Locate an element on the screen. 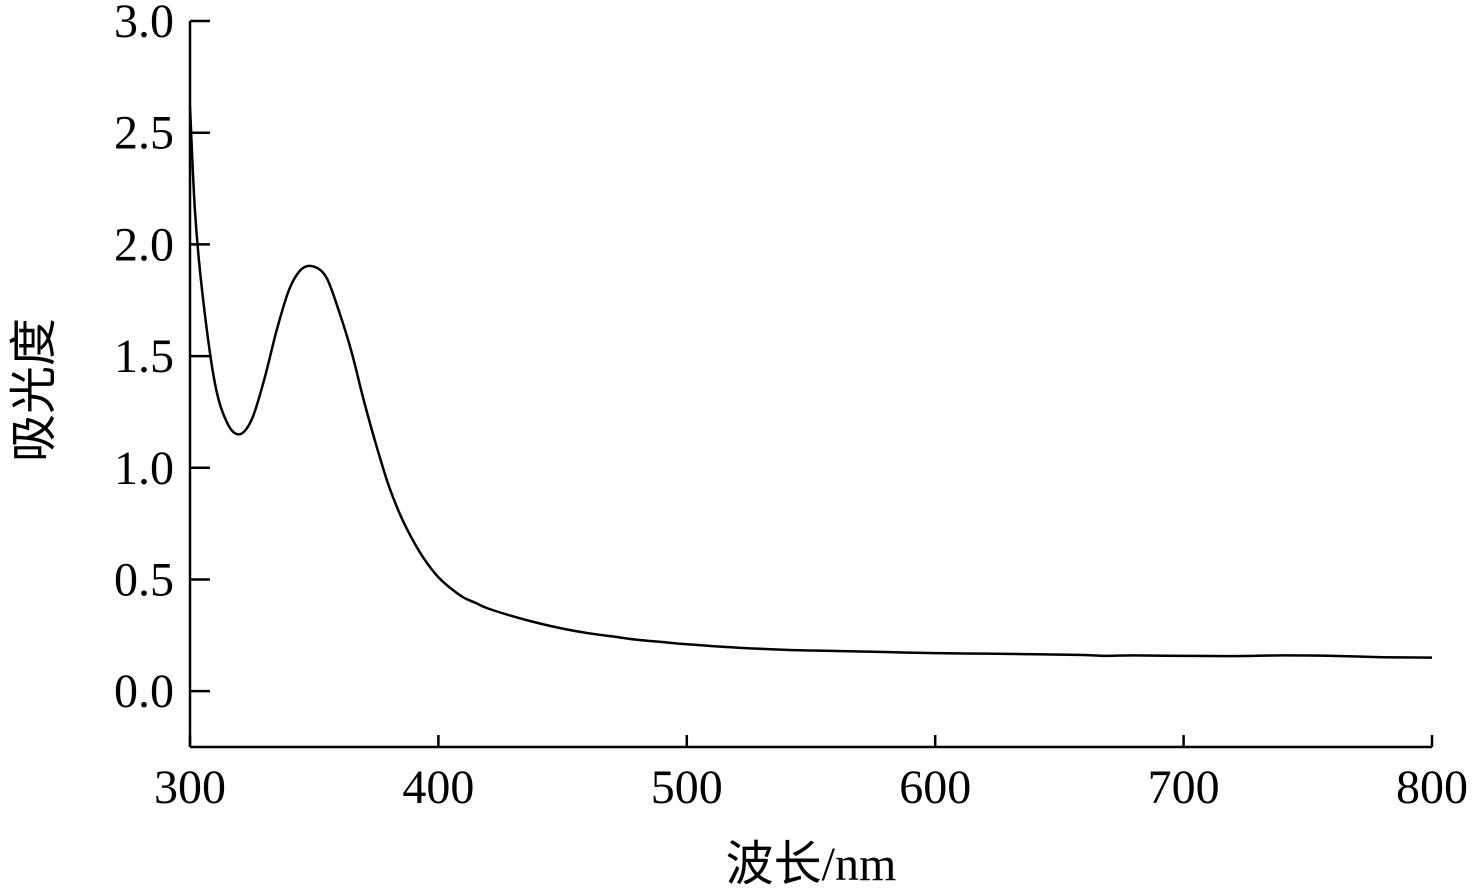 Image resolution: width=1474 pixels, height=894 pixels. x-tick-label: 800 is located at coordinates (1432, 787).